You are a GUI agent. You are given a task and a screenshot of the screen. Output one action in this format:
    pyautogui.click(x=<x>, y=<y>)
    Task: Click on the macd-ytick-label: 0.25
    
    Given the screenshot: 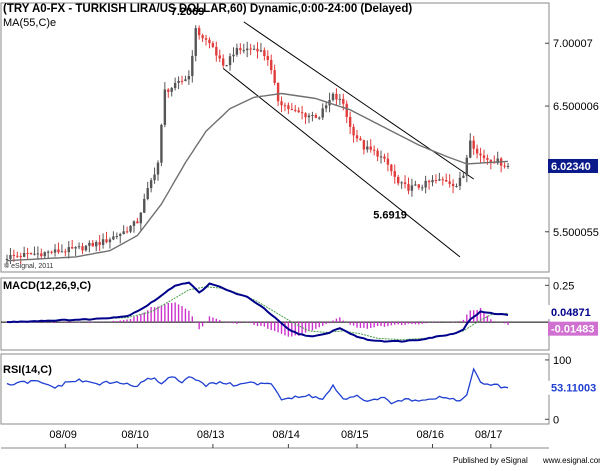 What is the action you would take?
    pyautogui.click(x=563, y=286)
    